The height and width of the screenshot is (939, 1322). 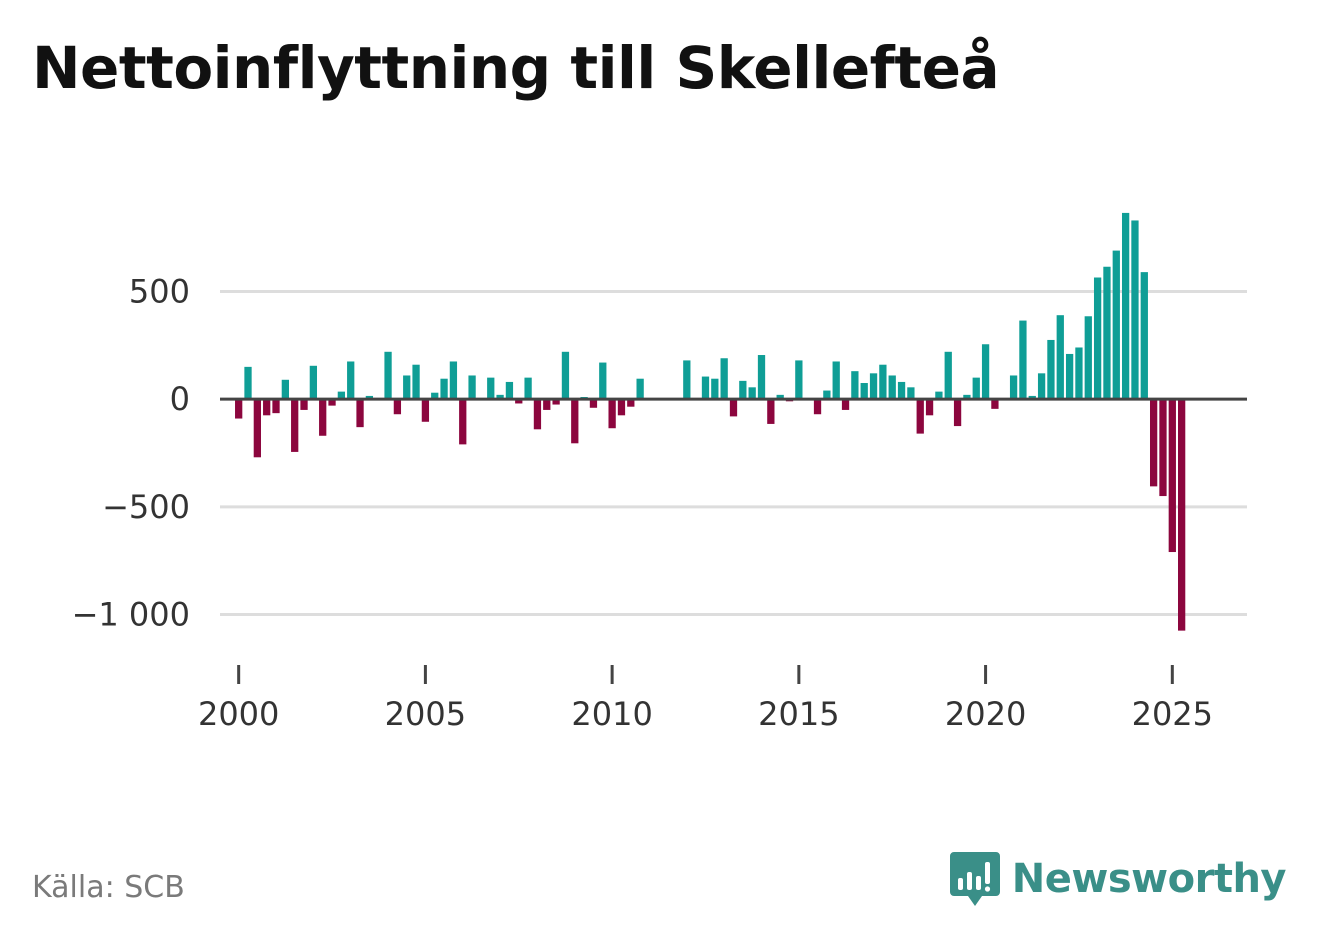 What do you see at coordinates (985, 714) in the screenshot?
I see `x-tick-label: 2020` at bounding box center [985, 714].